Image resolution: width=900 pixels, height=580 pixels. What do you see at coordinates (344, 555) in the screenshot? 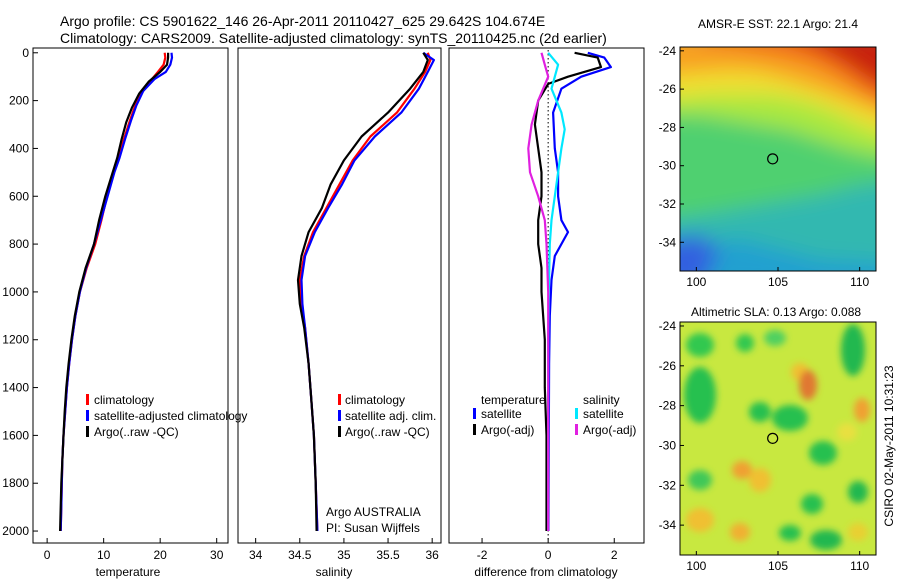
I see `x-tick-label: 35` at bounding box center [344, 555].